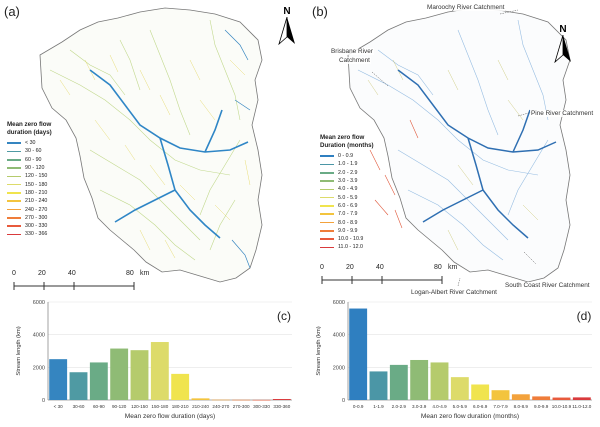 The height and width of the screenshot is (427, 600). What do you see at coordinates (36, 192) in the screenshot?
I see `legend-label: 180 - 210` at bounding box center [36, 192].